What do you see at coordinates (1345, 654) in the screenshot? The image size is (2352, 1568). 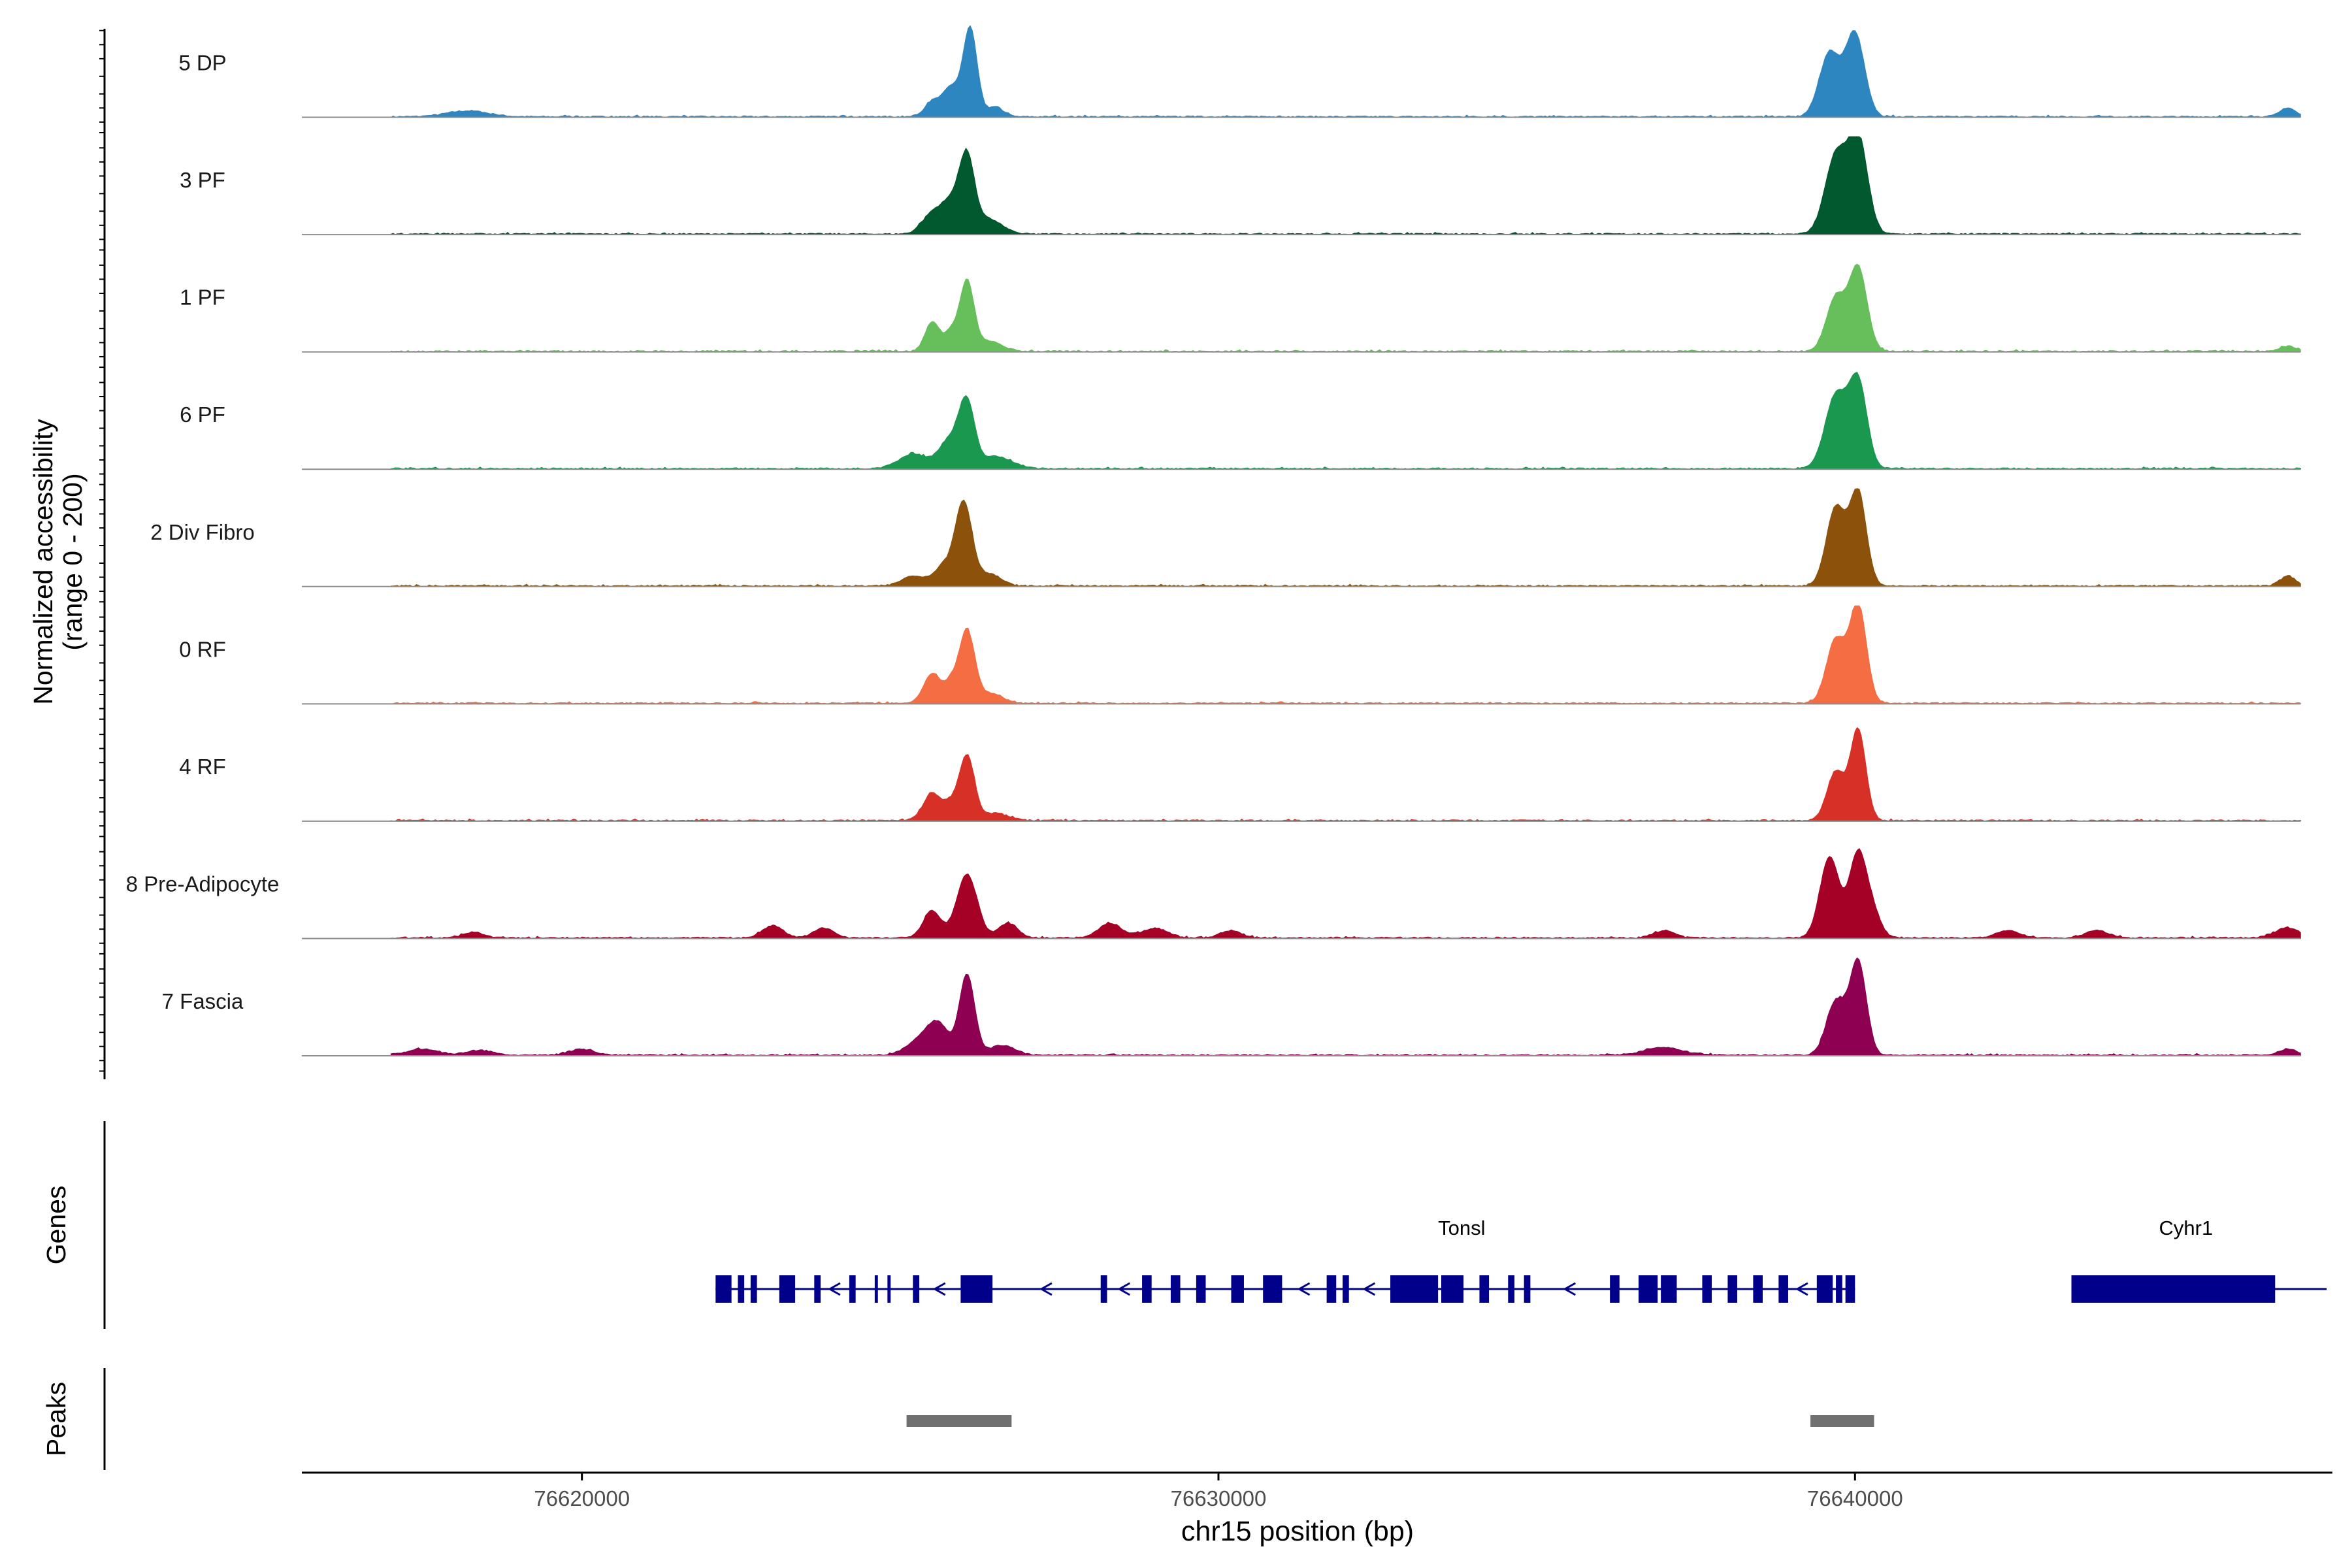 I see `coverage-area-0-rf` at bounding box center [1345, 654].